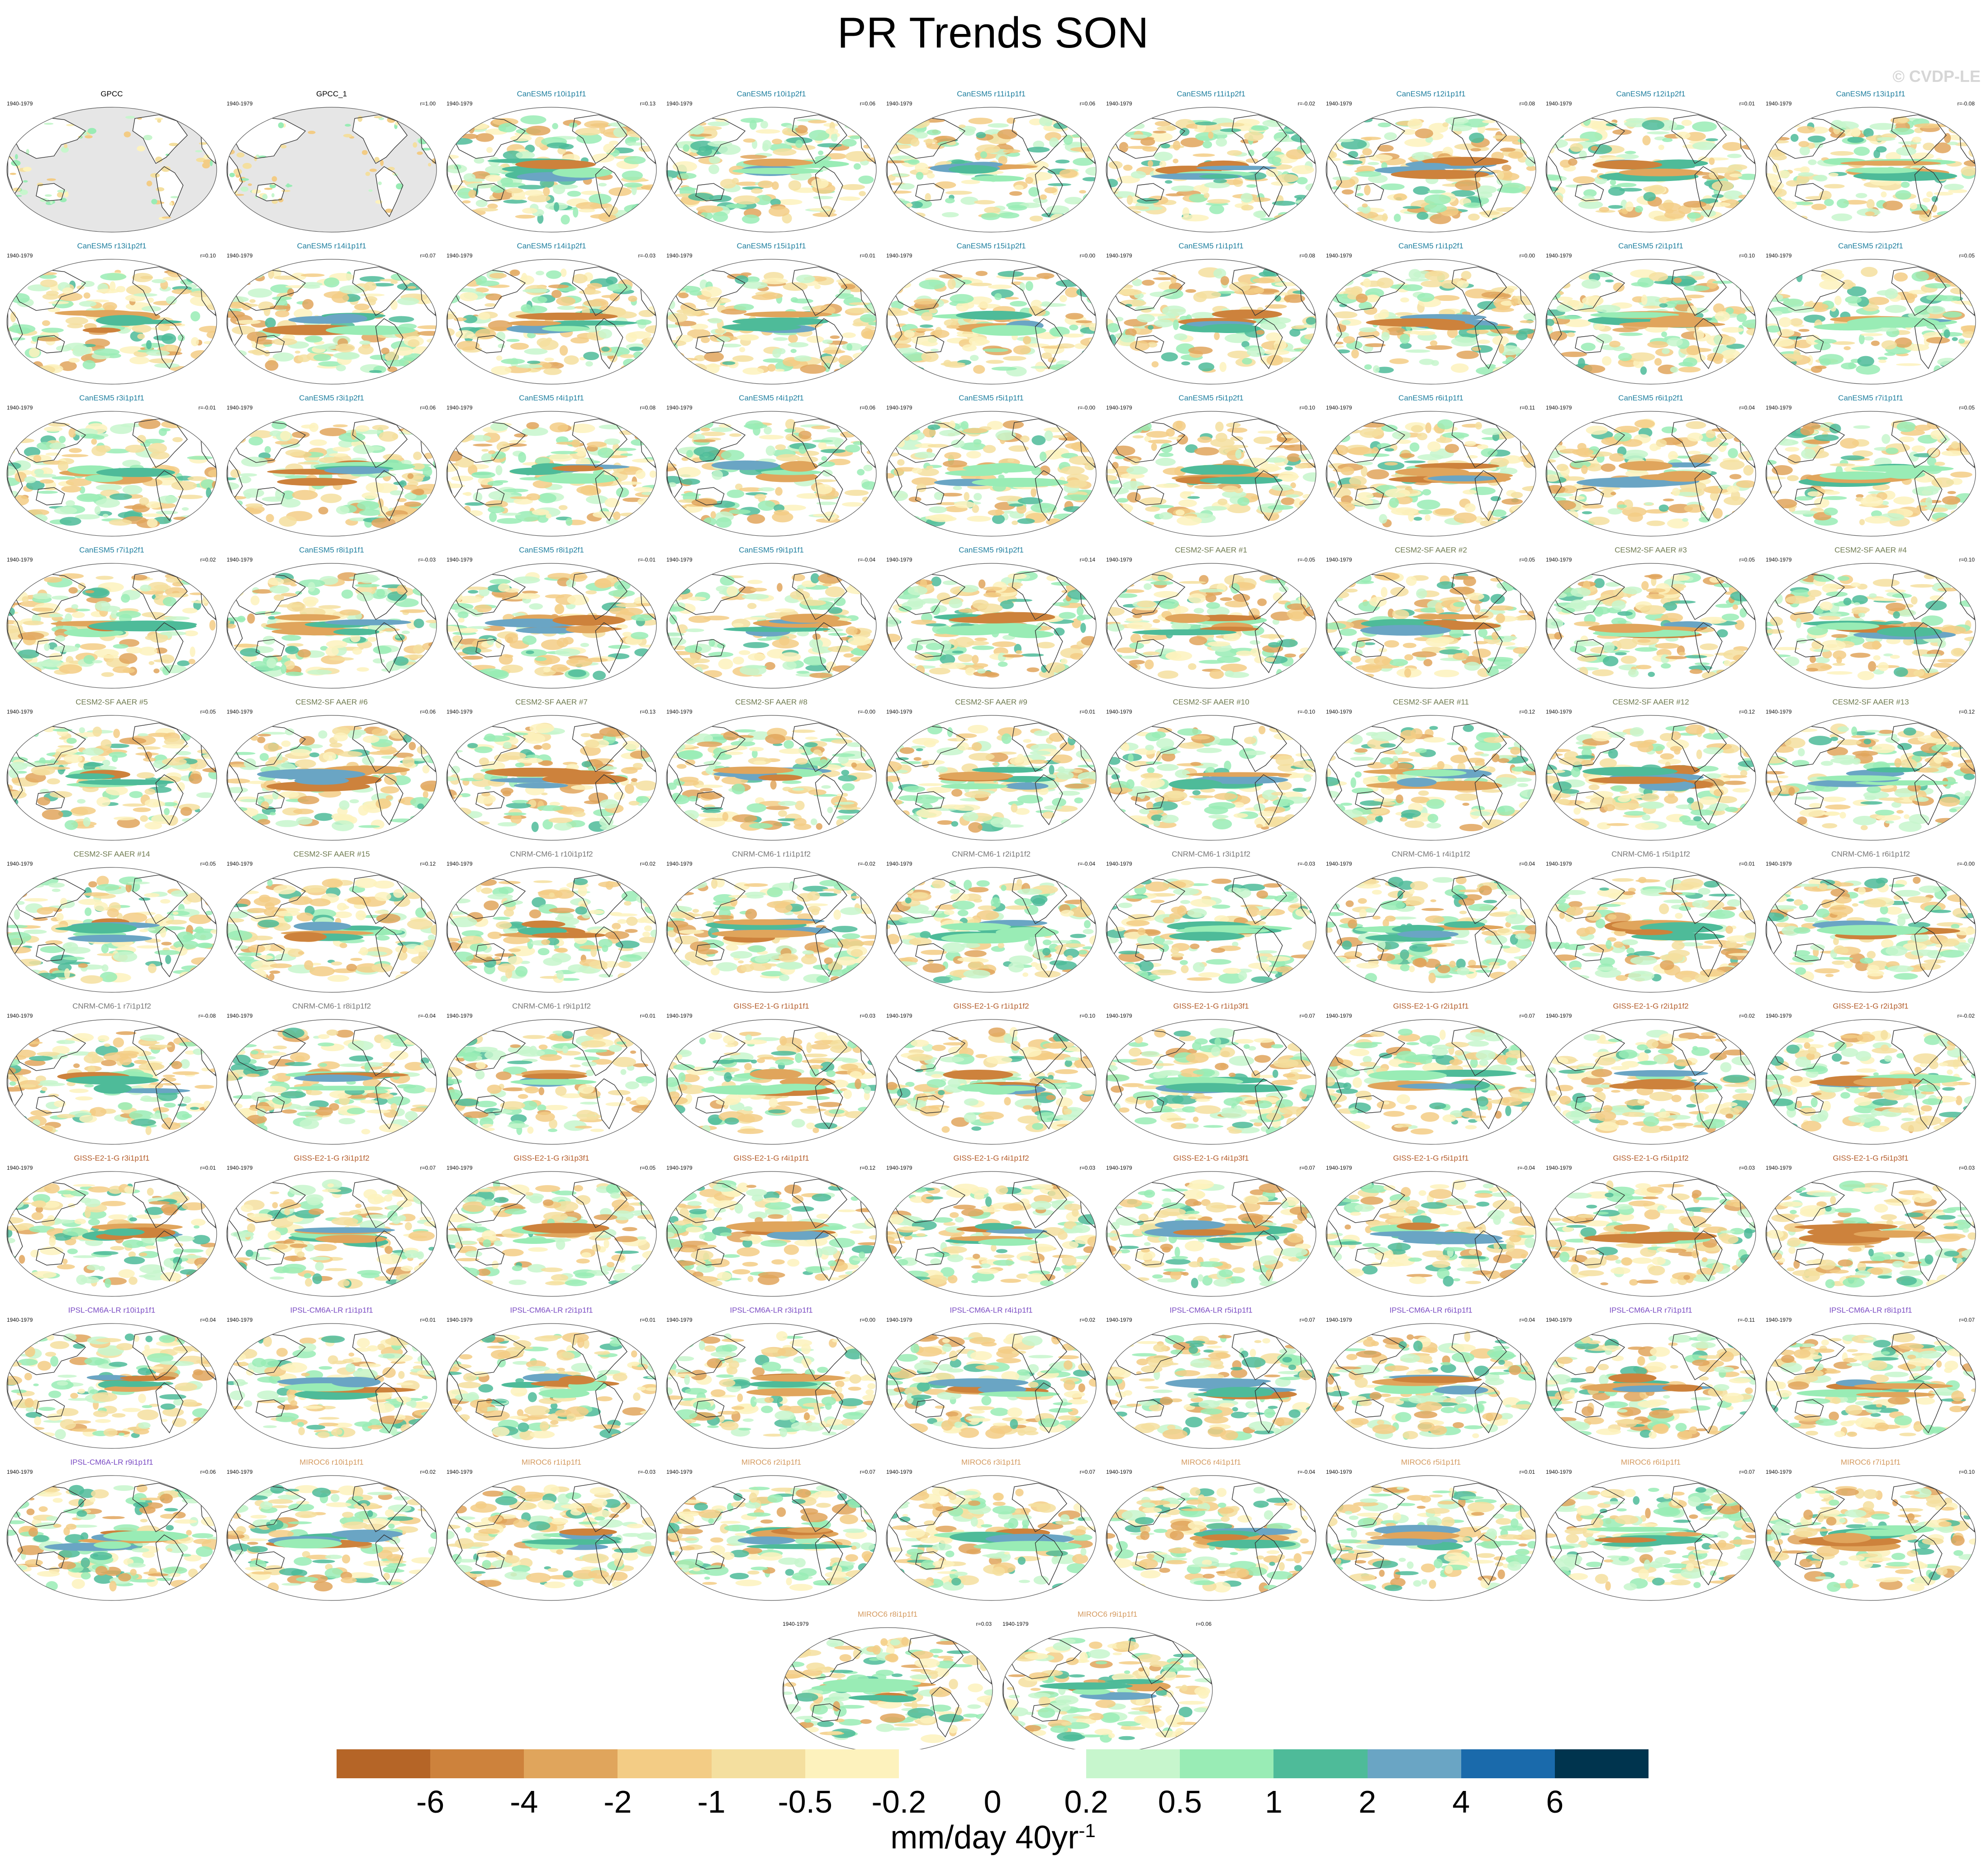 The height and width of the screenshot is (1876, 1986). I want to click on panel-title: CanESM5 r15i1p1f1, so click(771, 246).